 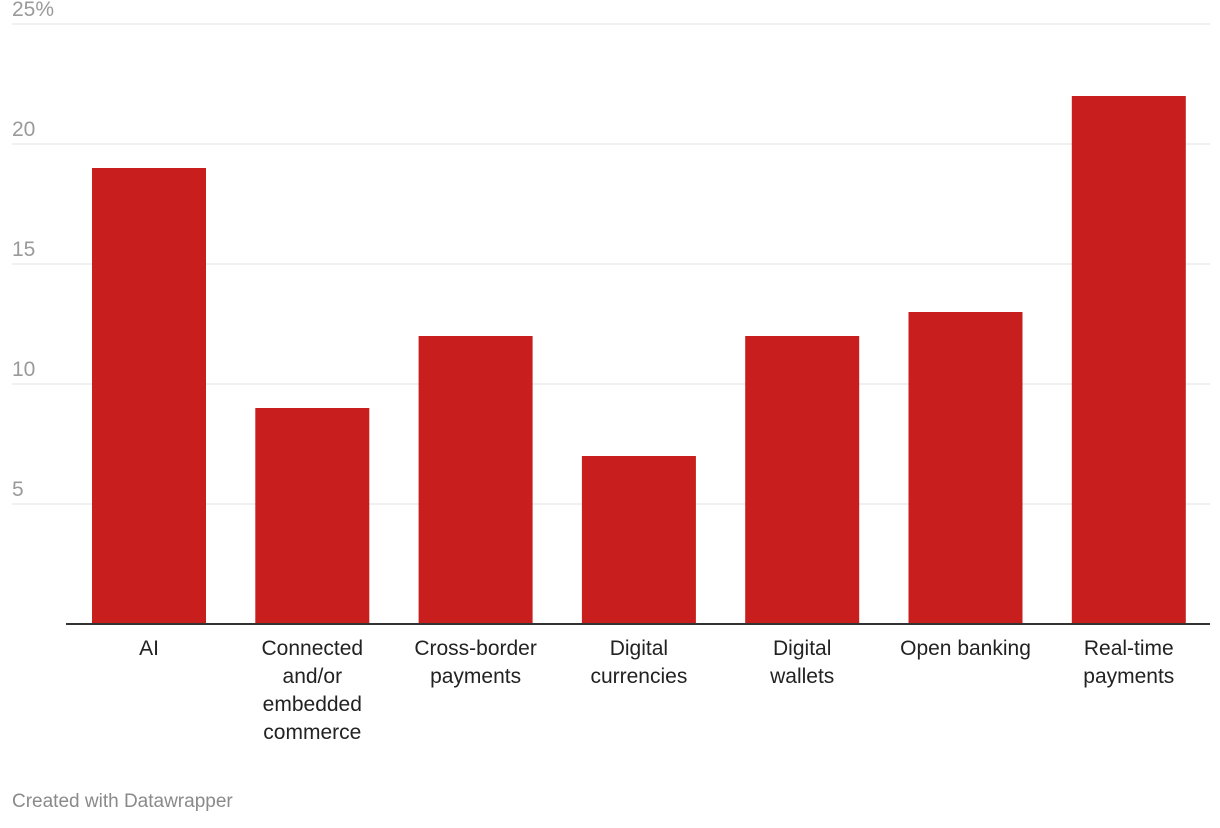 I want to click on y-axis-ticks: 5 10 15 20 25%, so click(x=33, y=250).